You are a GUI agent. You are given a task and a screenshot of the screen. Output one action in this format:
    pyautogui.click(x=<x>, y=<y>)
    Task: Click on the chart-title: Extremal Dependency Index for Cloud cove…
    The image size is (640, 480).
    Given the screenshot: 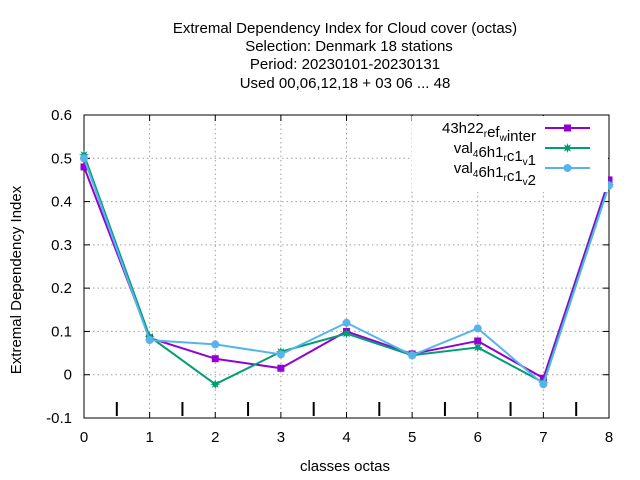 What is the action you would take?
    pyautogui.click(x=345, y=56)
    